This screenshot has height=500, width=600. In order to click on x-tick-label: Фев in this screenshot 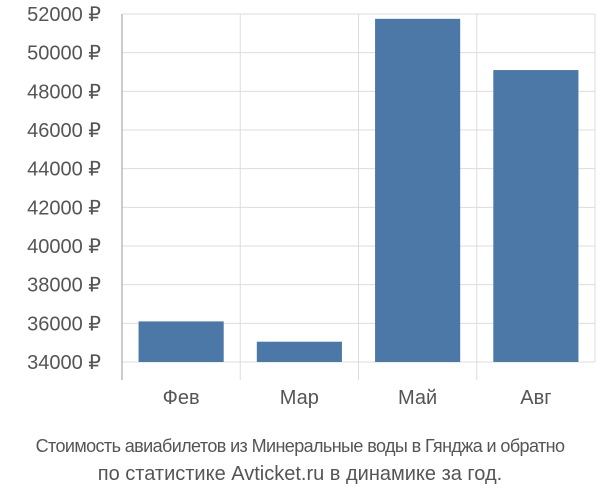, I will do `click(181, 398)`.